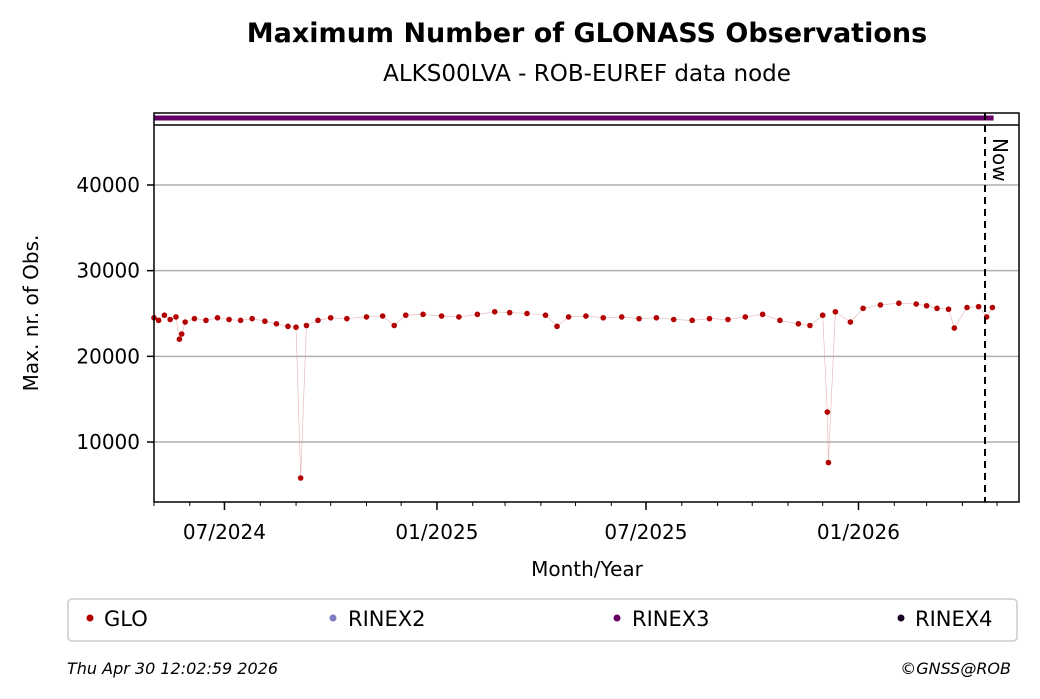 This screenshot has width=1040, height=699. I want to click on x-tick-label: 07/2025, so click(645, 532).